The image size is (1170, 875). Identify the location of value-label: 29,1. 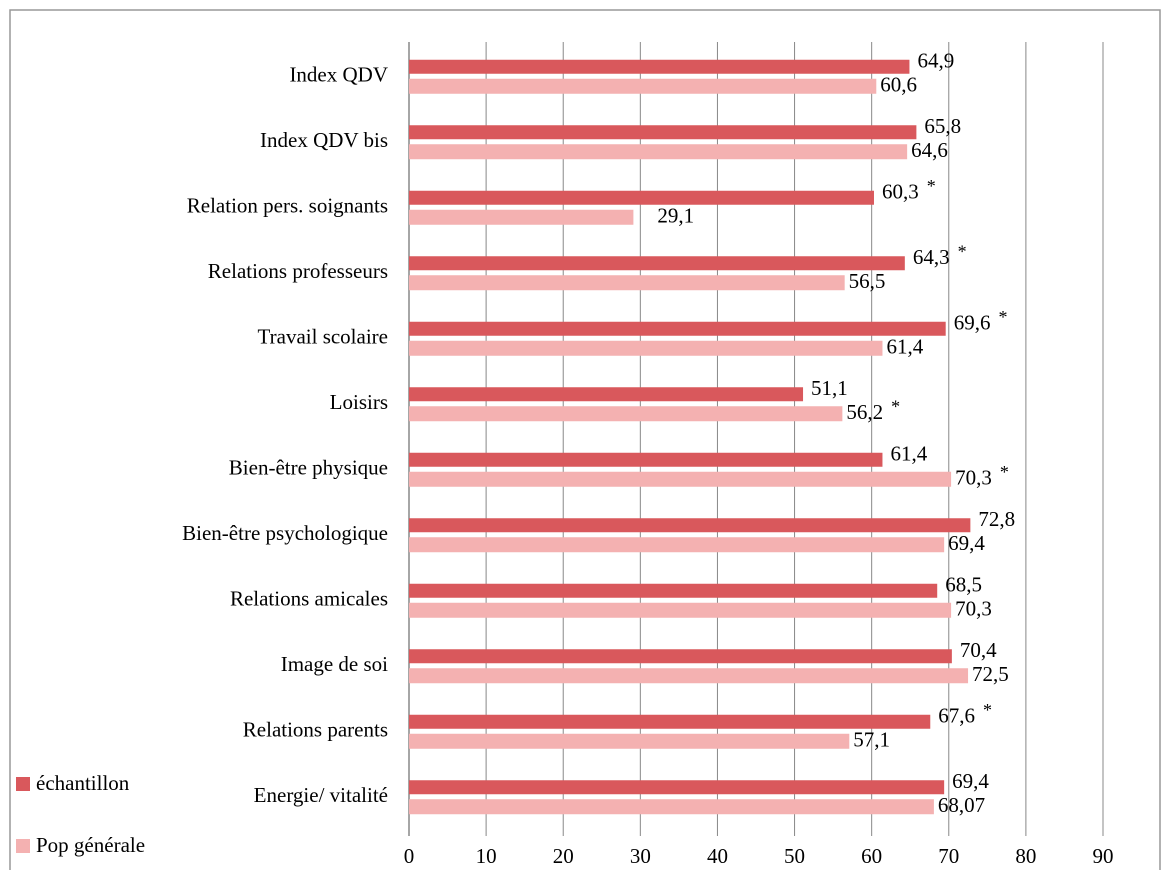
(675, 216).